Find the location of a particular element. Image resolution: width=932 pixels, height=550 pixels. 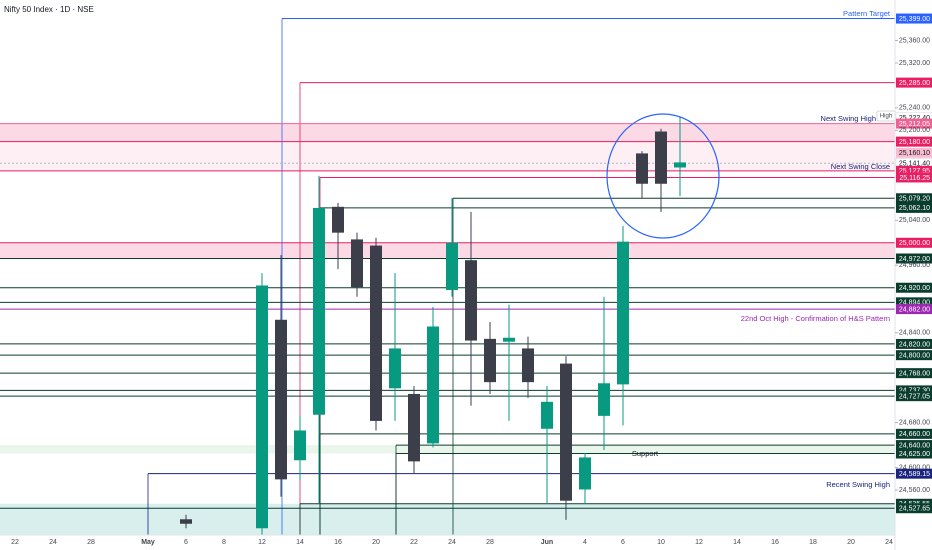

level-label: 25,127.95 is located at coordinates (914, 171).